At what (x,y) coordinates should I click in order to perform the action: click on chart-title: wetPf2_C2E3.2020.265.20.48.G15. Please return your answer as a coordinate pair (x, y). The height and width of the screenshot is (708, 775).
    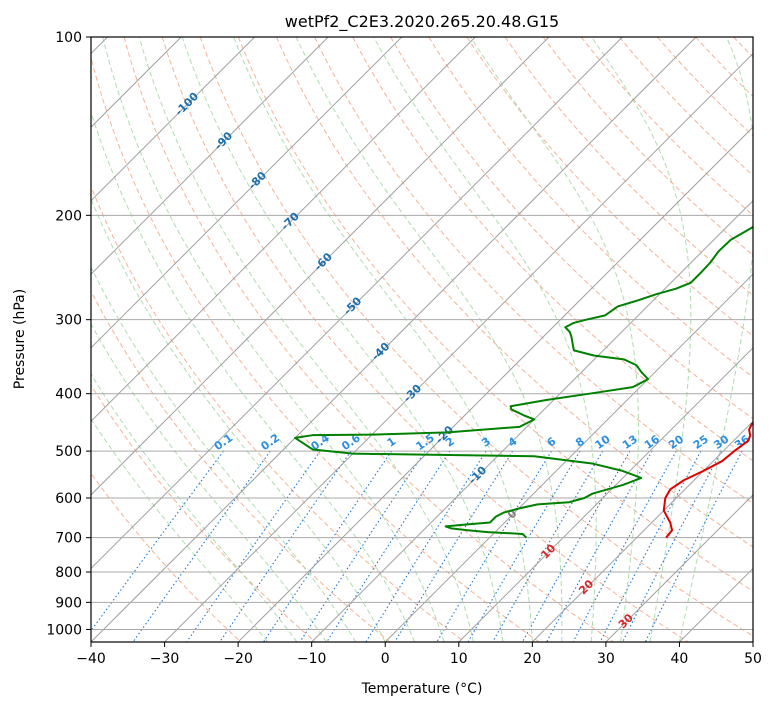
    Looking at the image, I should click on (422, 22).